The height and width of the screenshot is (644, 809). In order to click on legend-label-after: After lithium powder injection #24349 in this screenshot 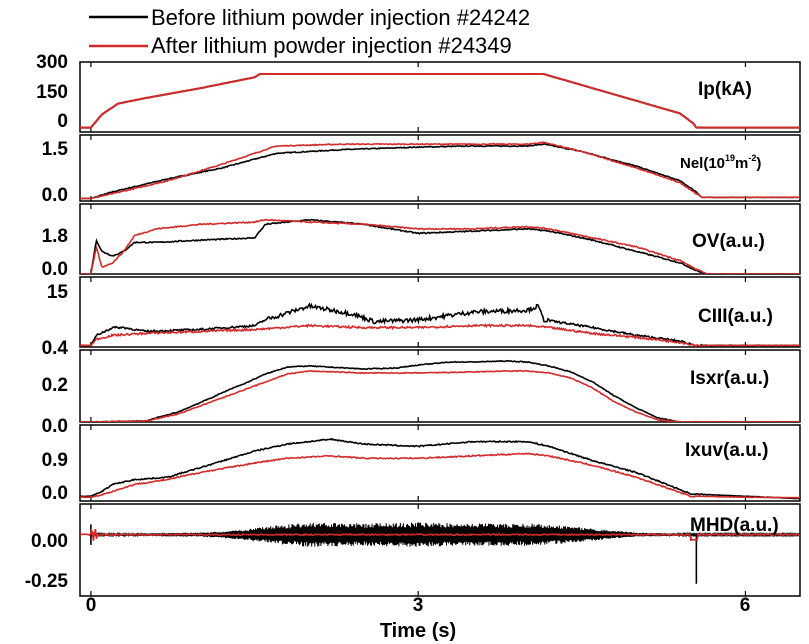, I will do `click(331, 45)`.